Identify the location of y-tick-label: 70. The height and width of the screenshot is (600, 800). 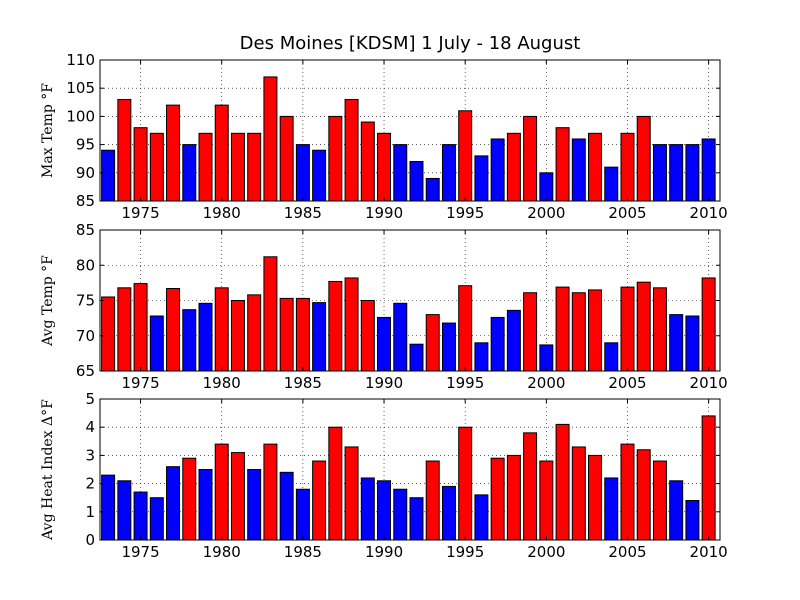
(85, 336).